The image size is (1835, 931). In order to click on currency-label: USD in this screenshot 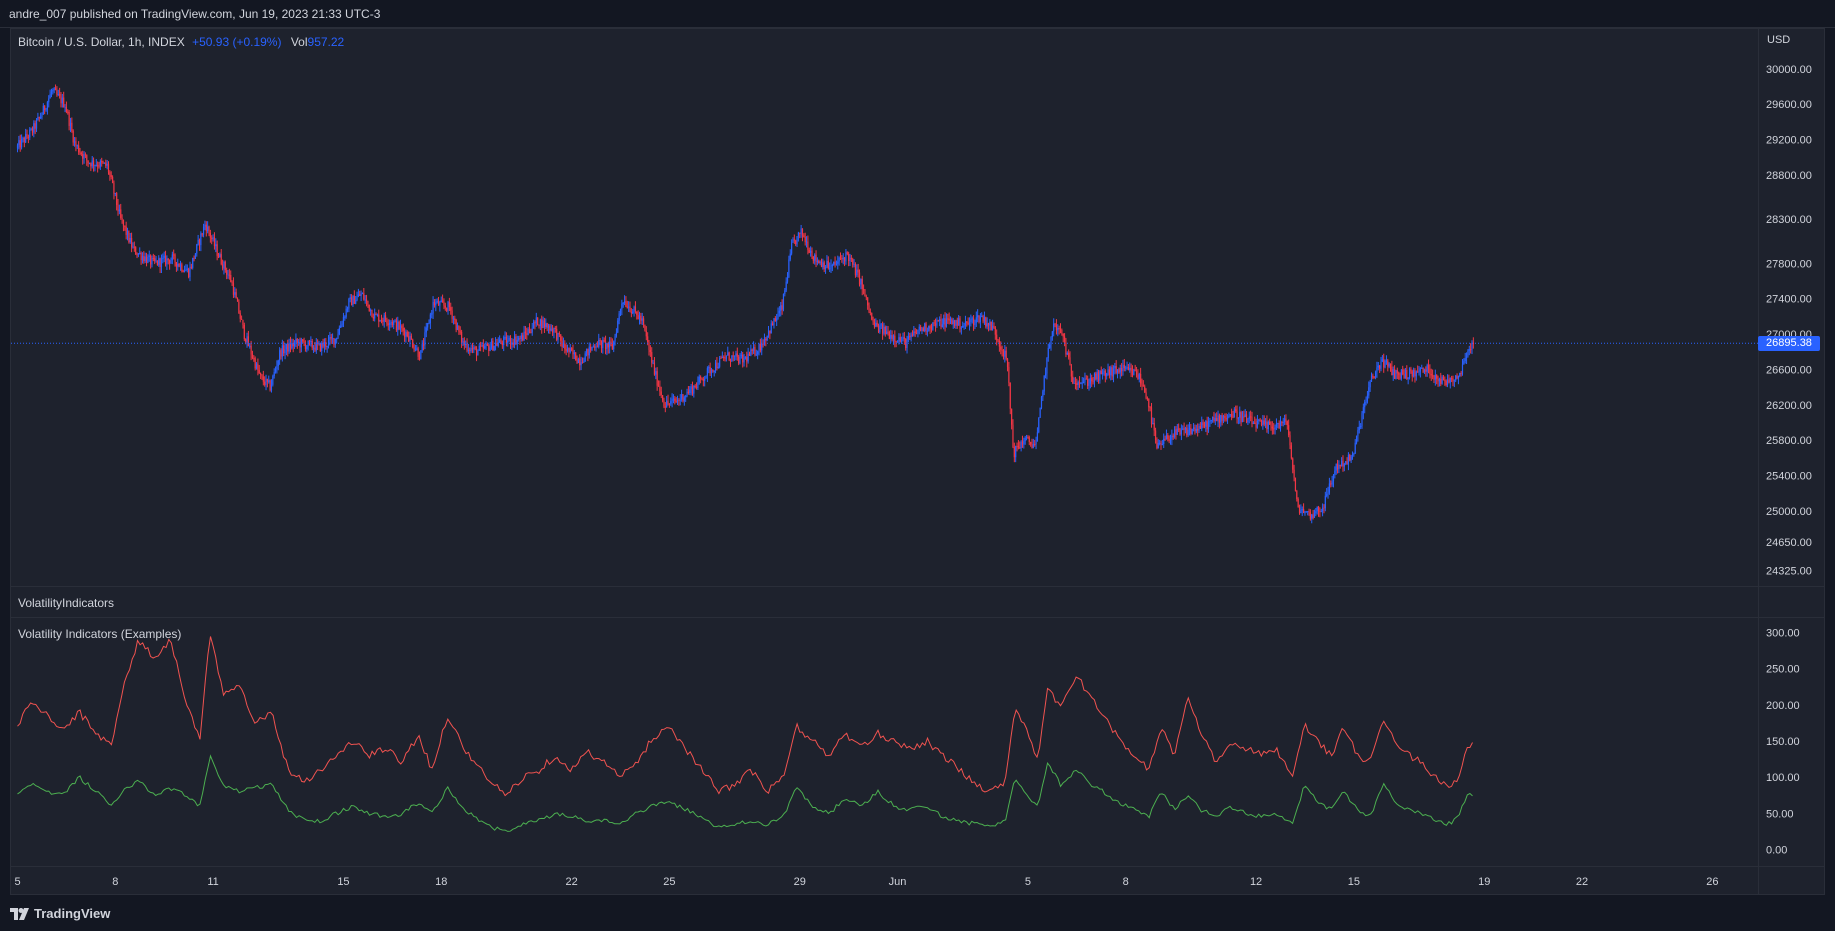, I will do `click(1779, 40)`.